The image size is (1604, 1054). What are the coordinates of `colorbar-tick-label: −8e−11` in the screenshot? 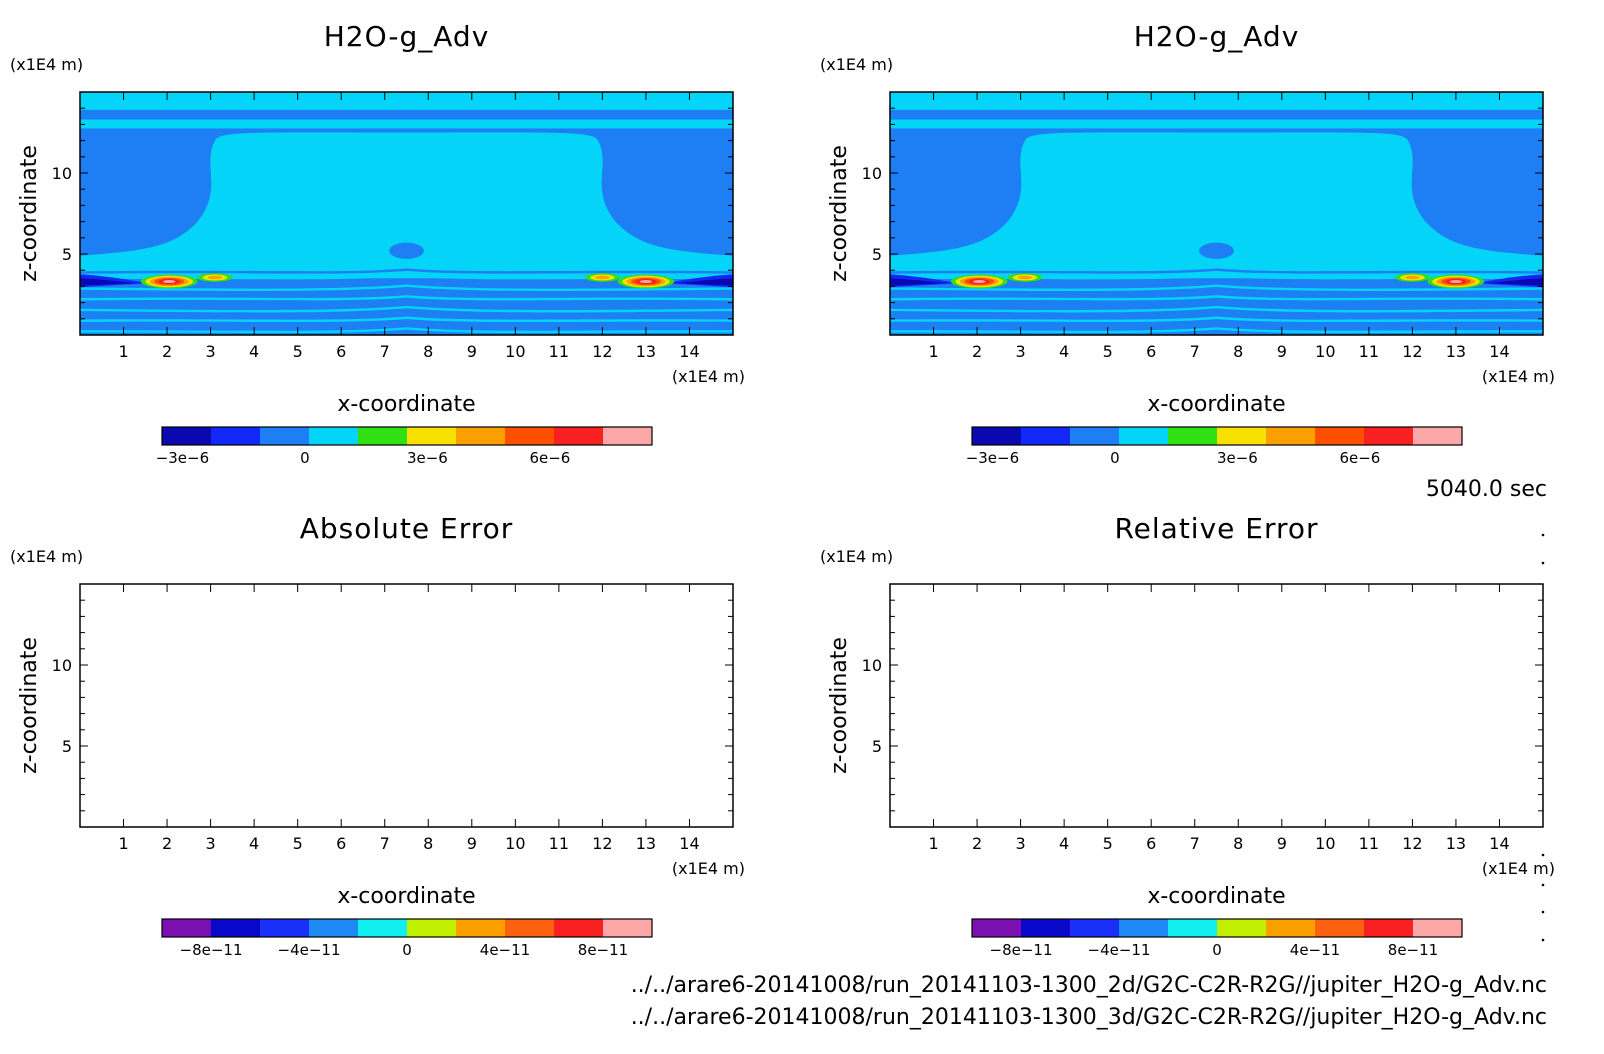 It's located at (211, 950).